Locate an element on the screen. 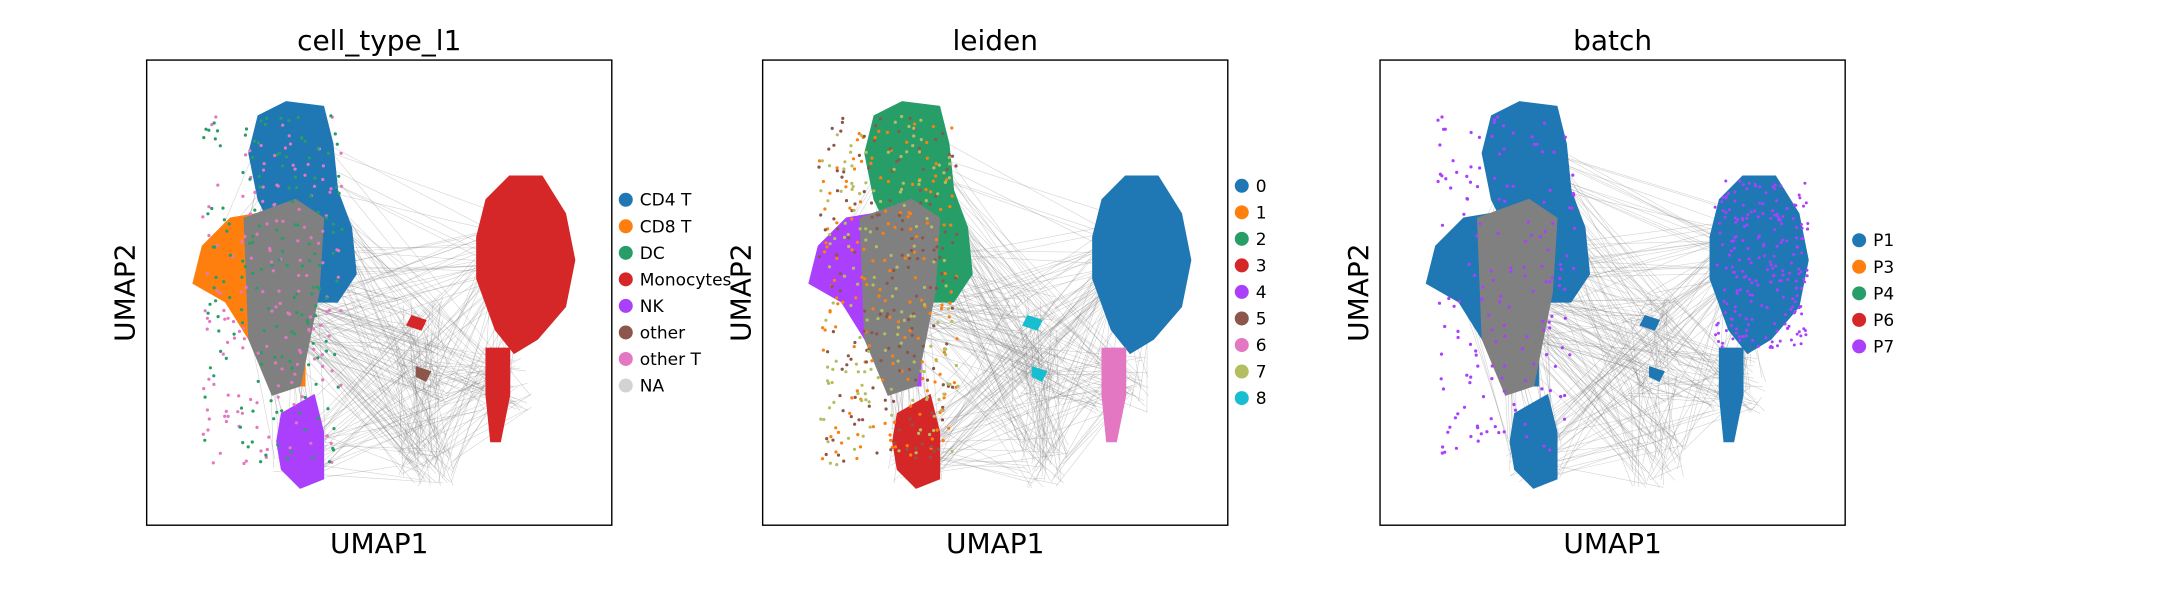  legend-label: Monocytes is located at coordinates (686, 280).